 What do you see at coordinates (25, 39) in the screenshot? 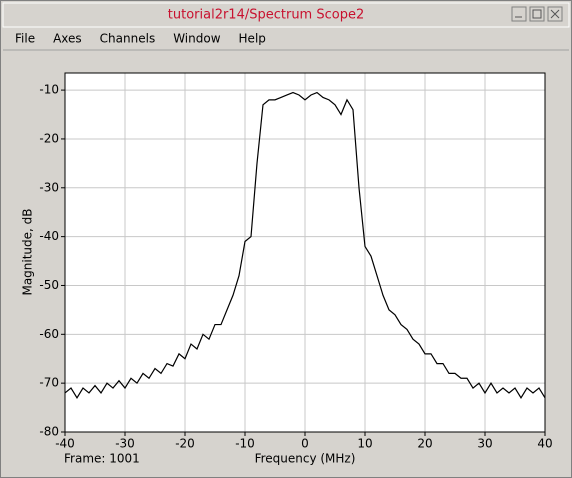
I see `menu-item: File` at bounding box center [25, 39].